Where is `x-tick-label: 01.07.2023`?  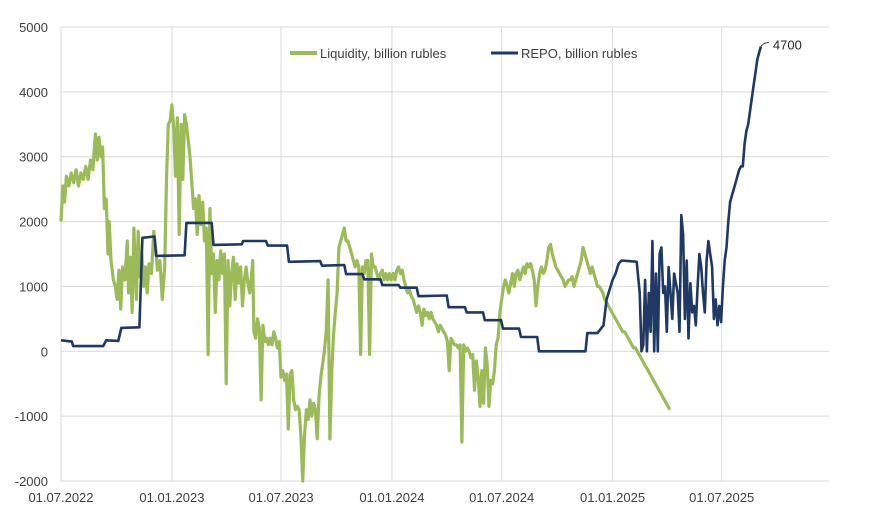
x-tick-label: 01.07.2023 is located at coordinates (280, 497).